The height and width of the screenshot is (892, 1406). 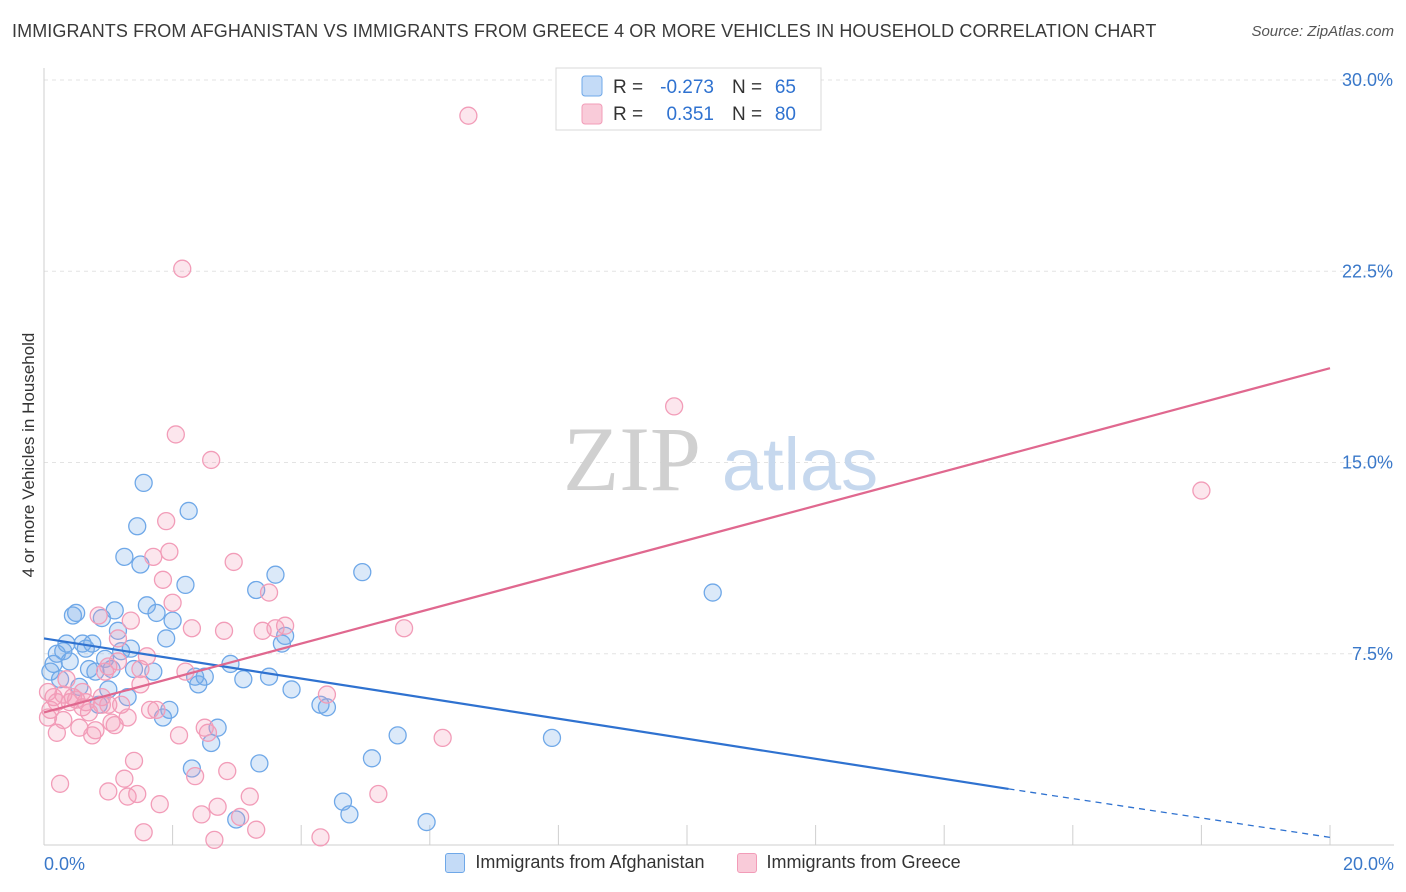 What do you see at coordinates (590, 862) in the screenshot?
I see `legend-label-afghanistan: Immigrants from Afghanistan` at bounding box center [590, 862].